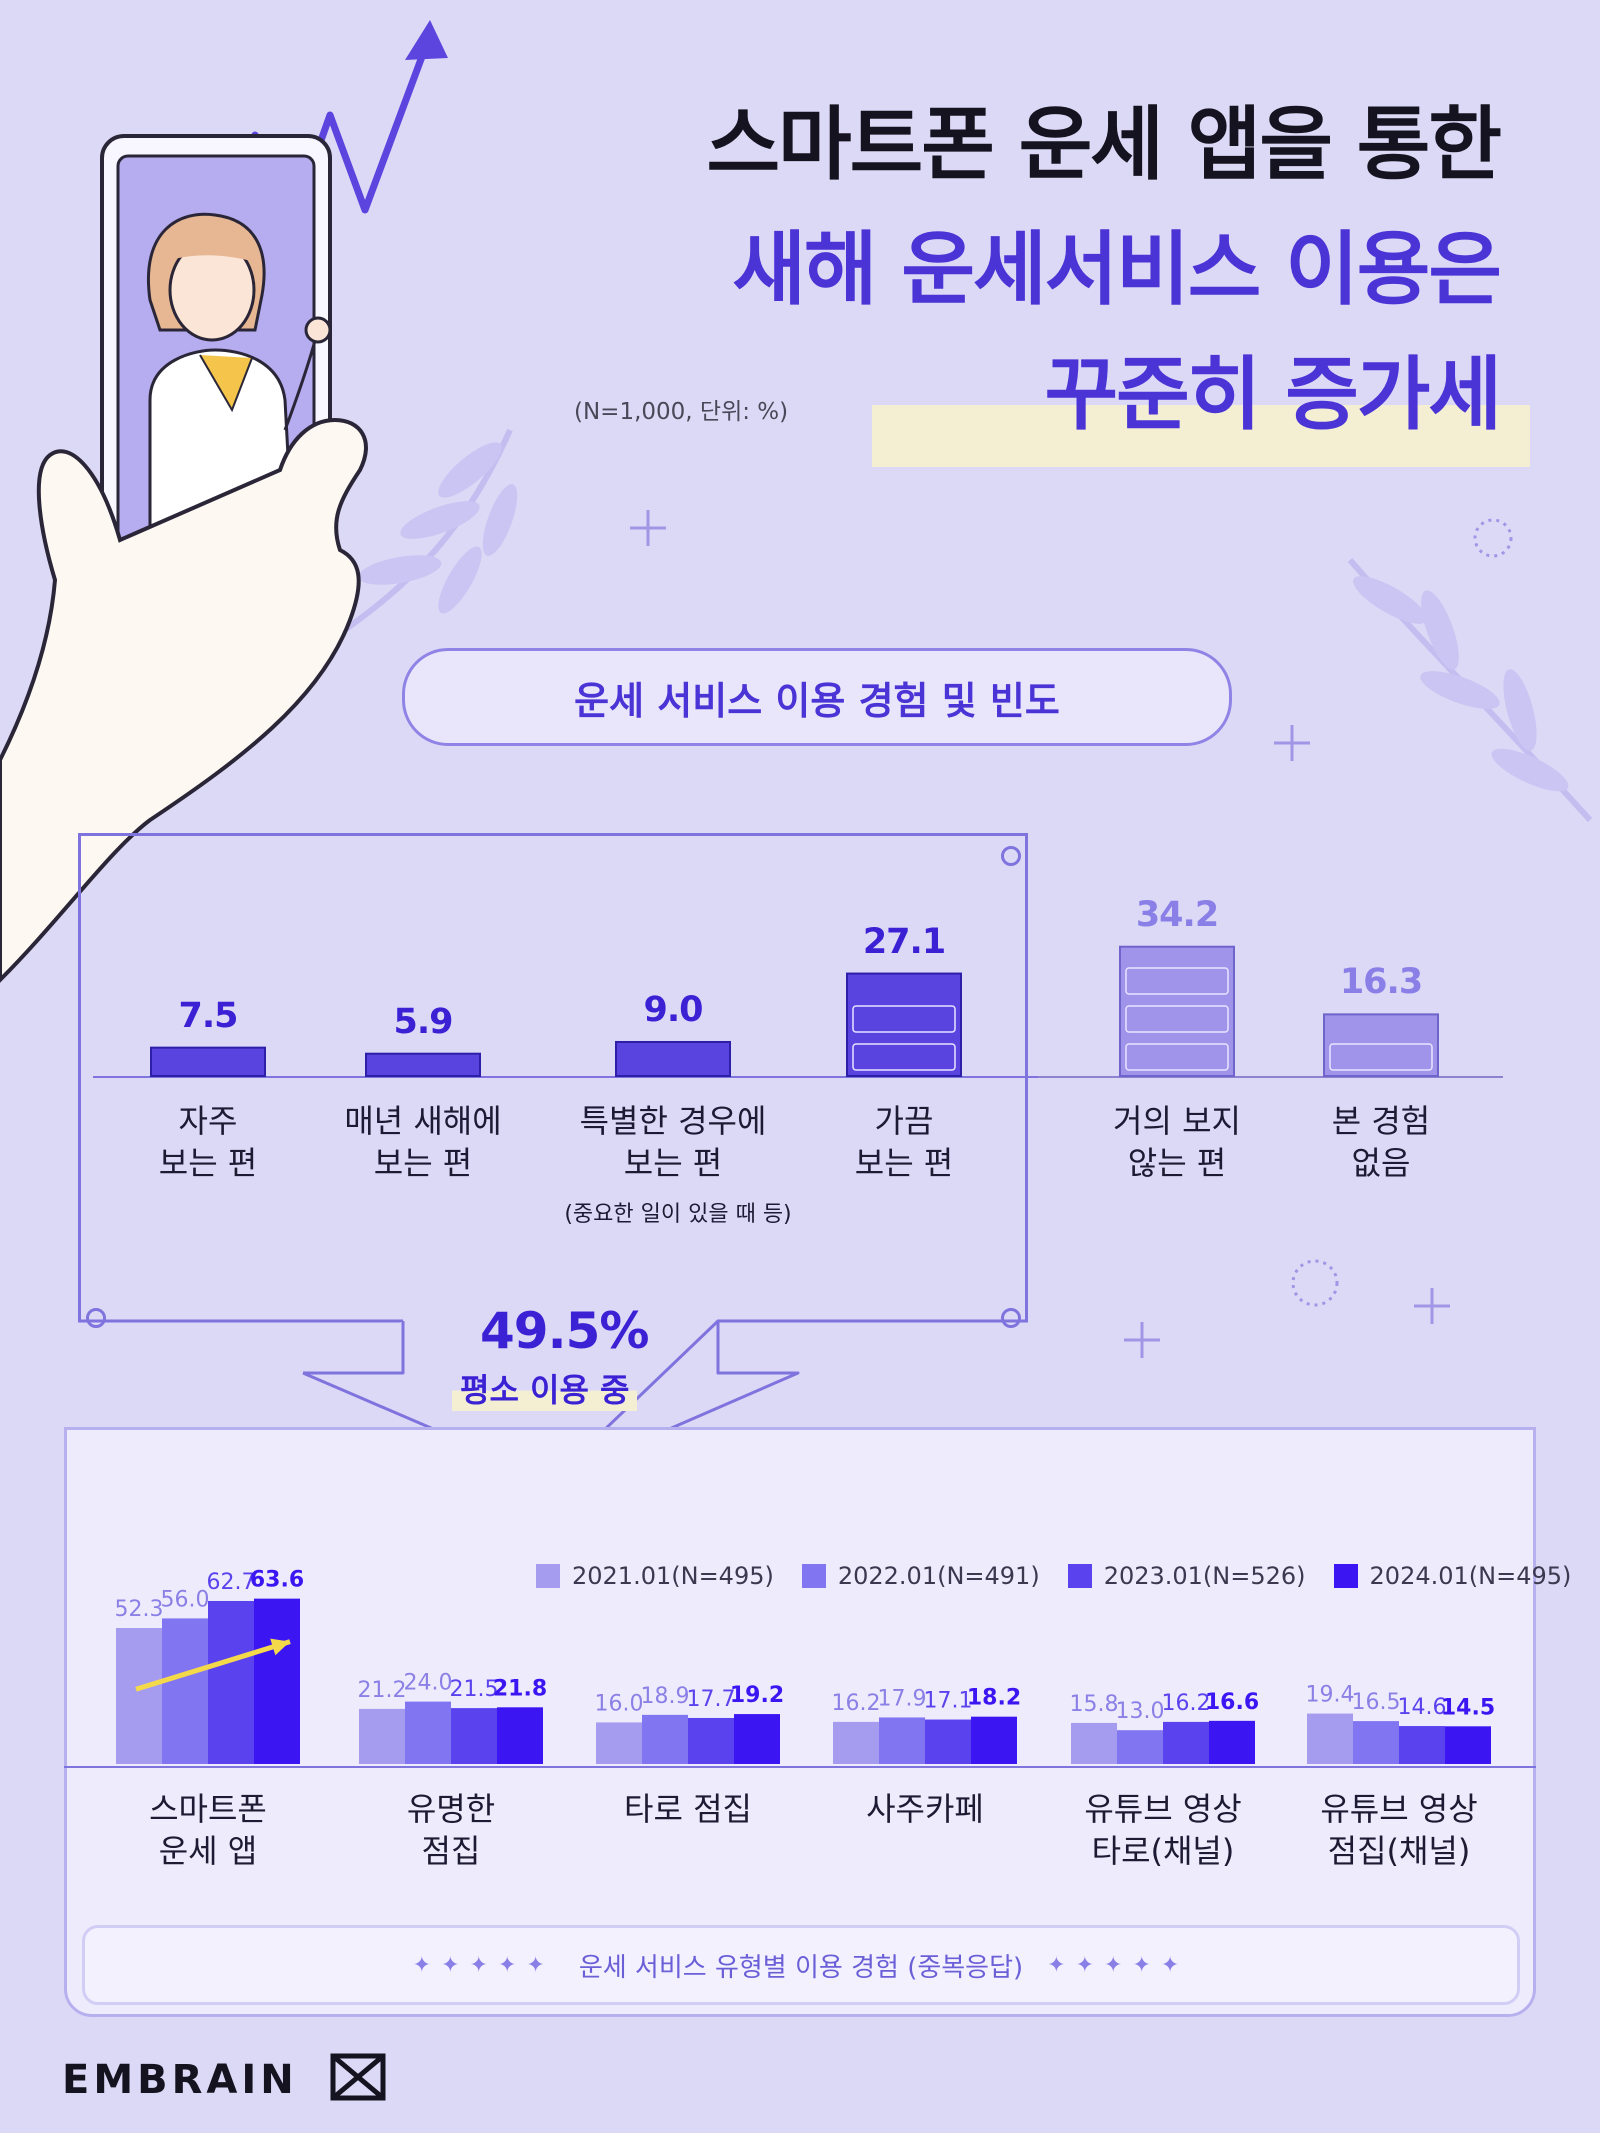  What do you see at coordinates (1470, 690) in the screenshot?
I see `leaf-decoration-right` at bounding box center [1470, 690].